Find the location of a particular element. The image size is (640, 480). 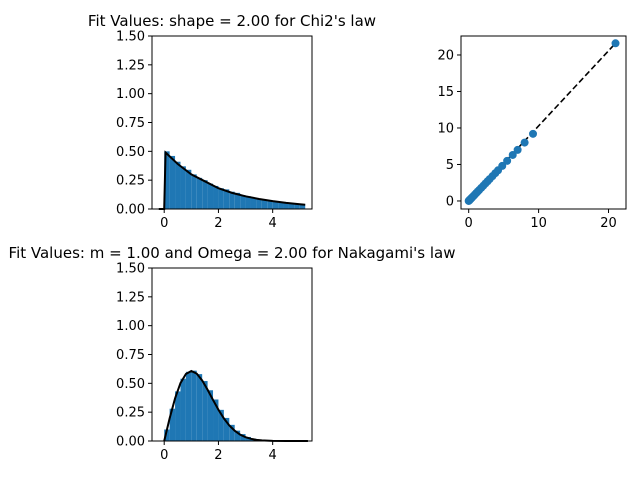

chi2-y-tick-label: 1.25 is located at coordinates (130, 65).